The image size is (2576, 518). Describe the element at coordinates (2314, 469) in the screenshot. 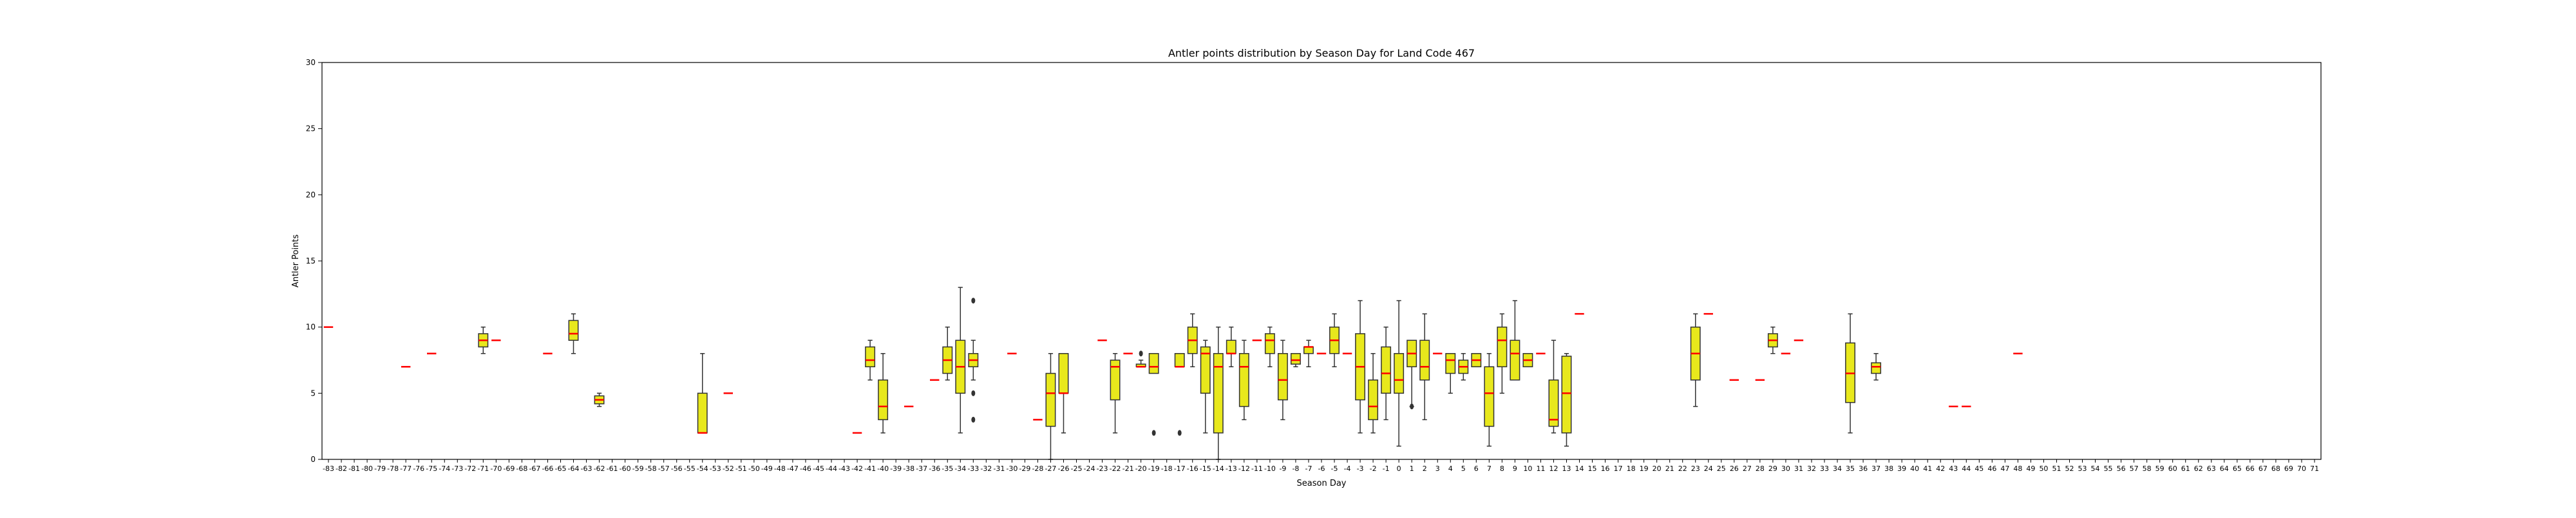

I see `x-tick-label: 71` at that location.